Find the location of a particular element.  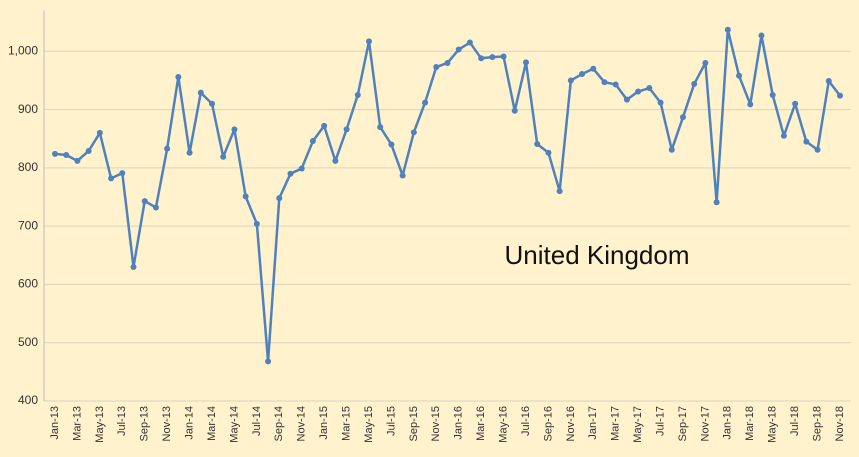

y-tick-label: 1,000 is located at coordinates (23, 50).